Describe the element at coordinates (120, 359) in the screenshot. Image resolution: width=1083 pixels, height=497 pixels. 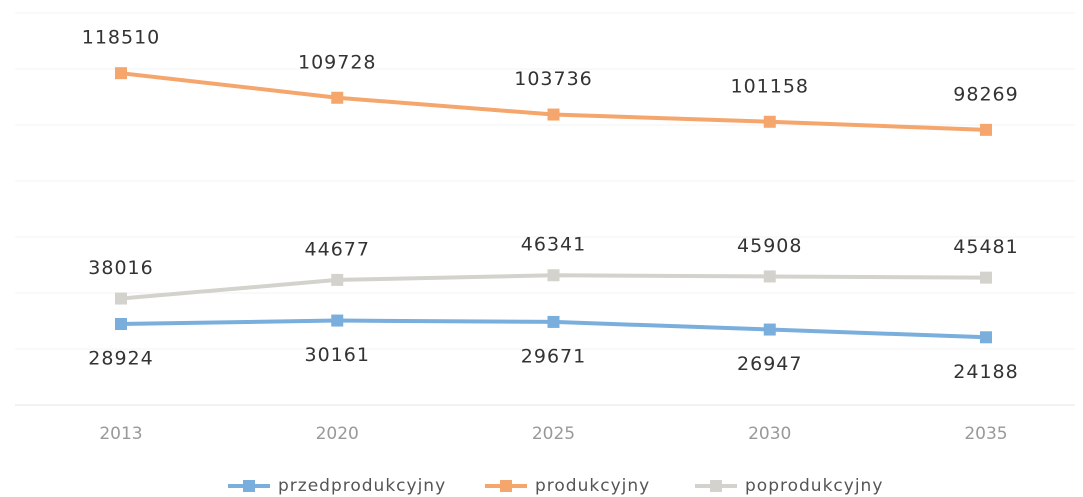
I see `data-label: 28924` at that location.